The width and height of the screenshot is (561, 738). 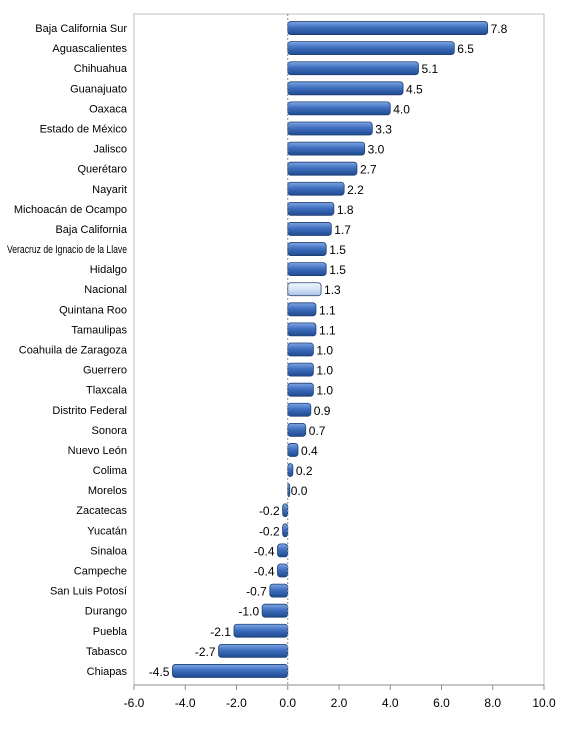 I want to click on value-label-12: 1.5, so click(x=337, y=270).